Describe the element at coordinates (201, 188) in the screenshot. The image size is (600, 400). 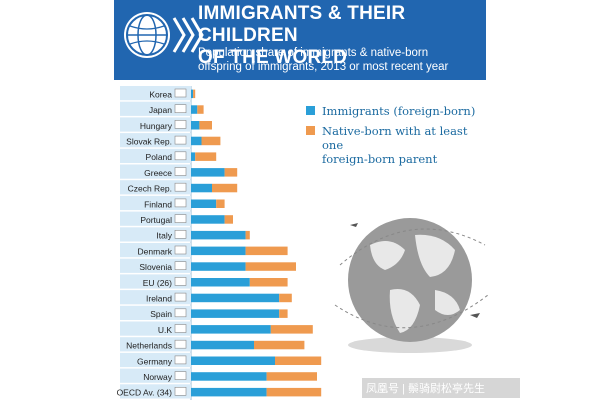
I see `bar-immigrants-czech-rep` at that location.